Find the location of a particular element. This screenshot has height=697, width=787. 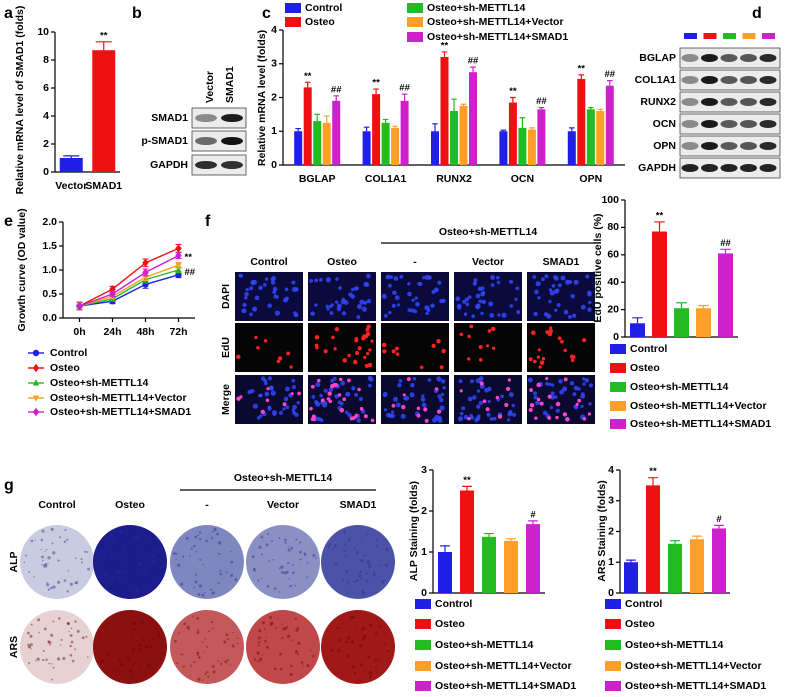

lane-color-key is located at coordinates (690, 36).